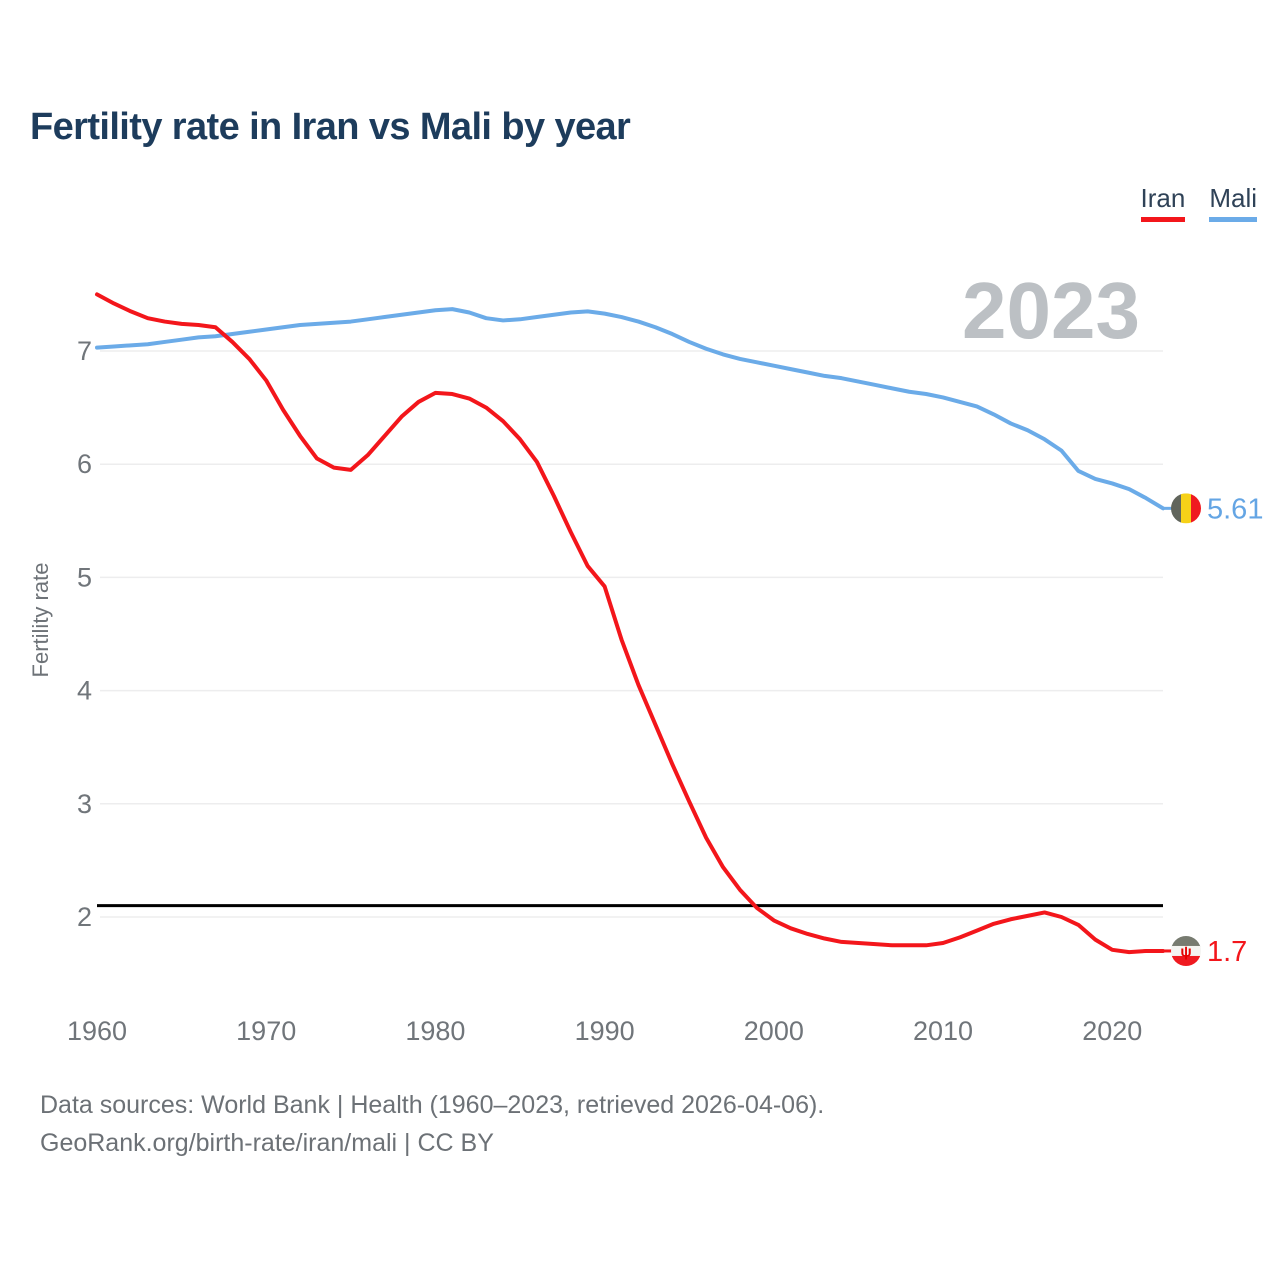 The image size is (1280, 1280). I want to click on iran-flag-icon: ψ, so click(1186, 950).